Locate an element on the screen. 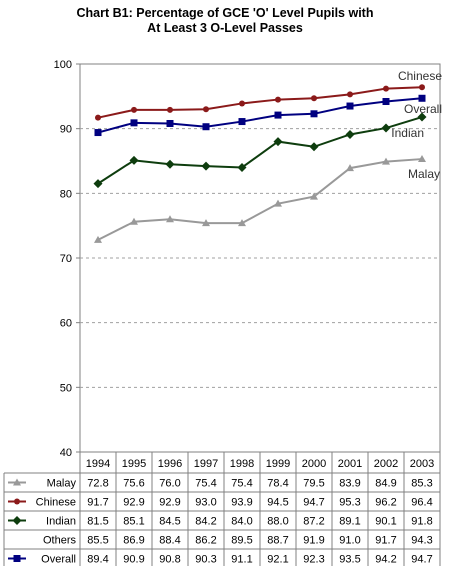  data-label: 88.0 is located at coordinates (277, 522).